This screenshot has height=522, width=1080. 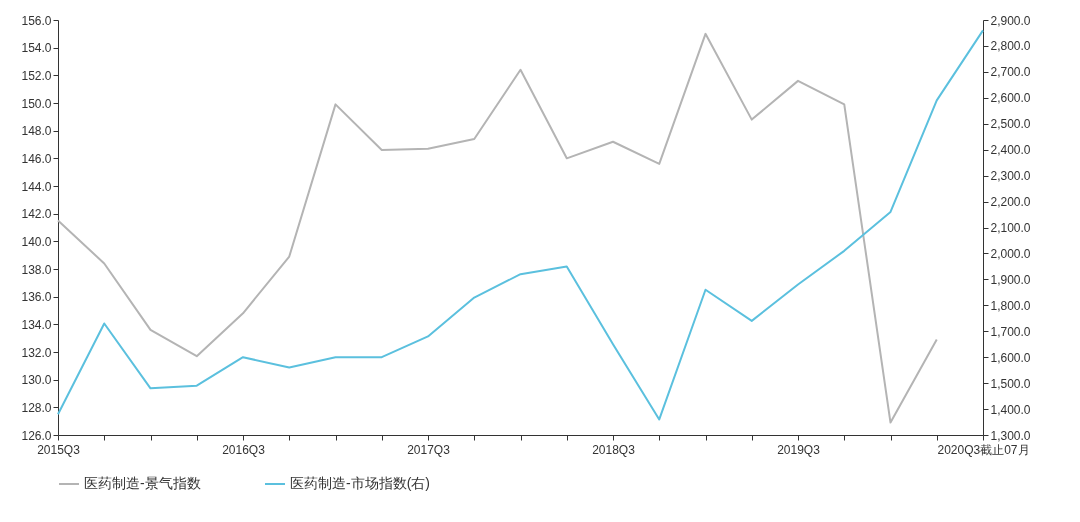 I want to click on y-tick-label: 146.0, so click(x=36, y=158).